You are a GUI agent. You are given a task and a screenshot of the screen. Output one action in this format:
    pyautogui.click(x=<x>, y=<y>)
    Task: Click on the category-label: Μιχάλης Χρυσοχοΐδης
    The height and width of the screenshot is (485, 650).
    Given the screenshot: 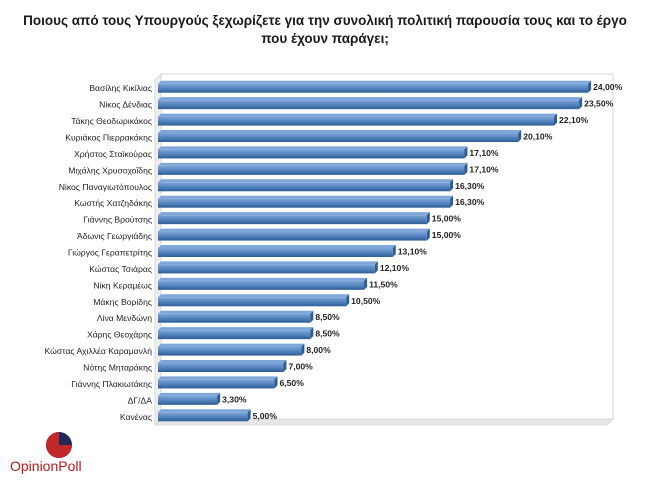 What is the action you would take?
    pyautogui.click(x=110, y=170)
    